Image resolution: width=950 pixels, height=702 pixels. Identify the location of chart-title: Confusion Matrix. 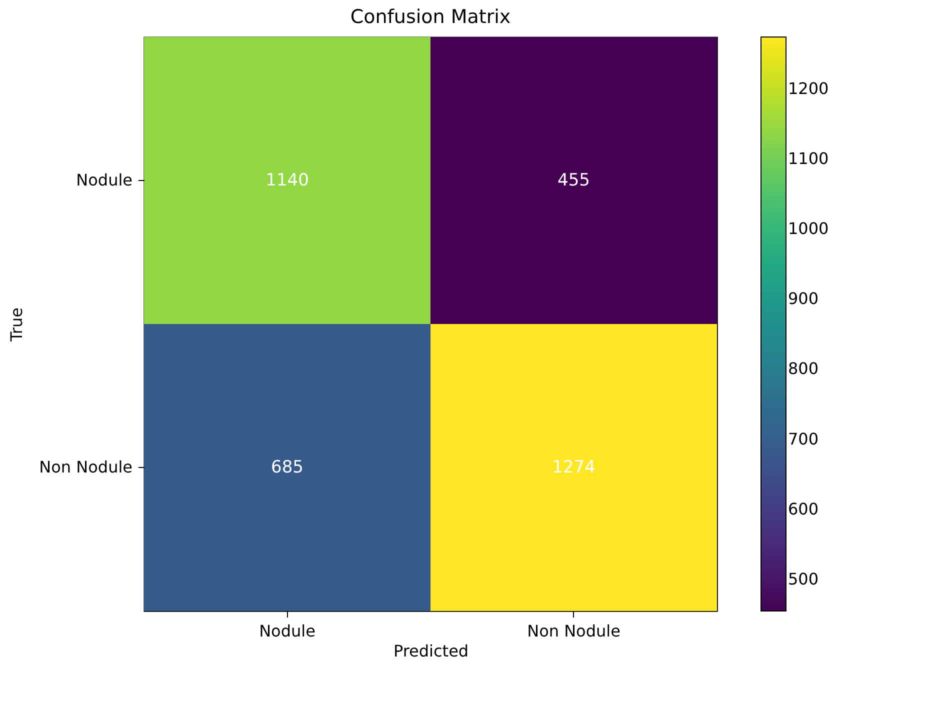
(430, 17).